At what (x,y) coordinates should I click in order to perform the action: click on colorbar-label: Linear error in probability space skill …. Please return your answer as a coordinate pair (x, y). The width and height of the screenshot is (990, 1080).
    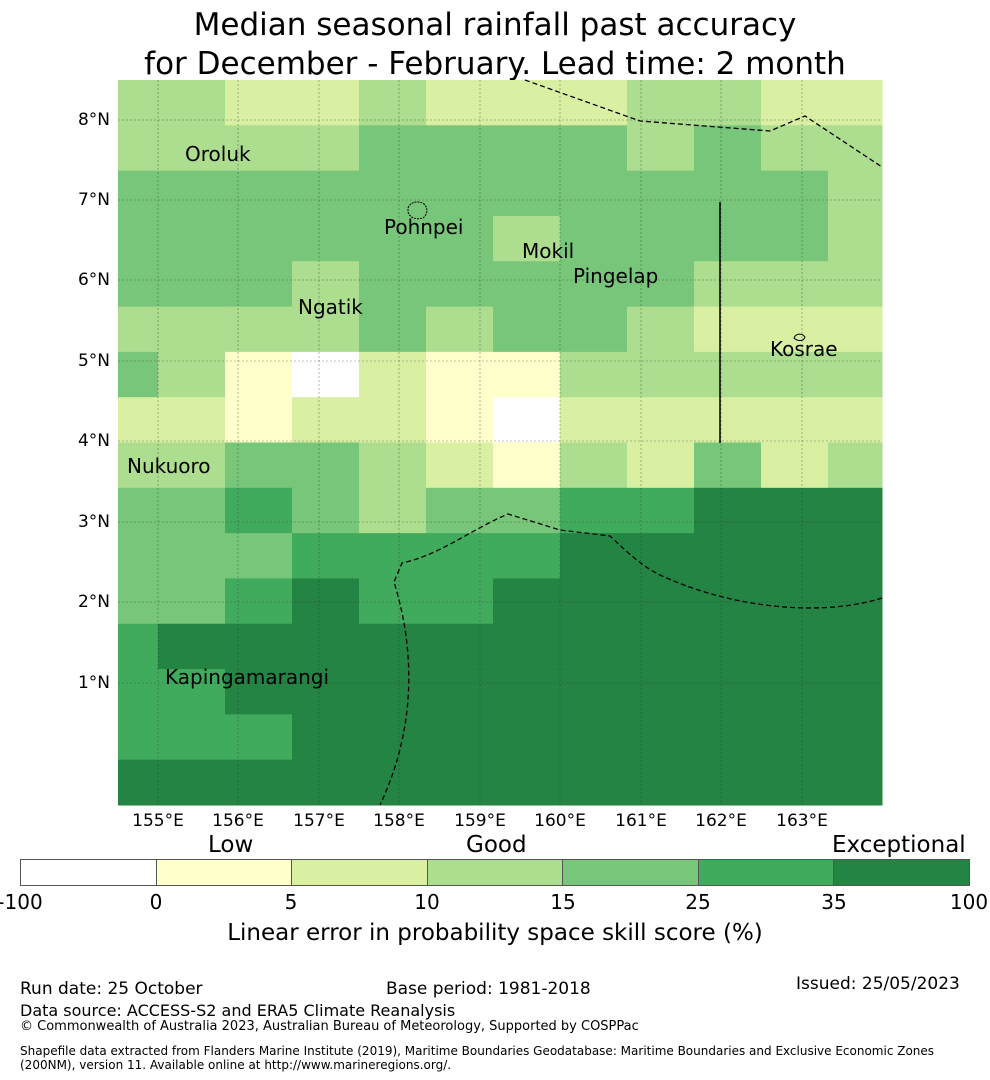
    Looking at the image, I should click on (495, 933).